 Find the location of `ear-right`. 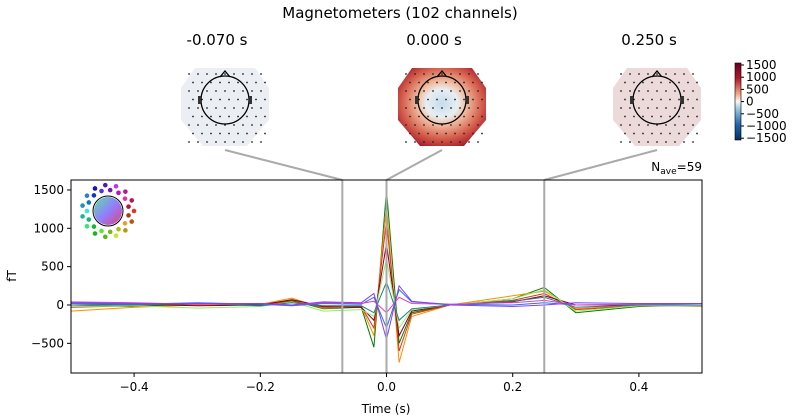

ear-right is located at coordinates (250, 100).